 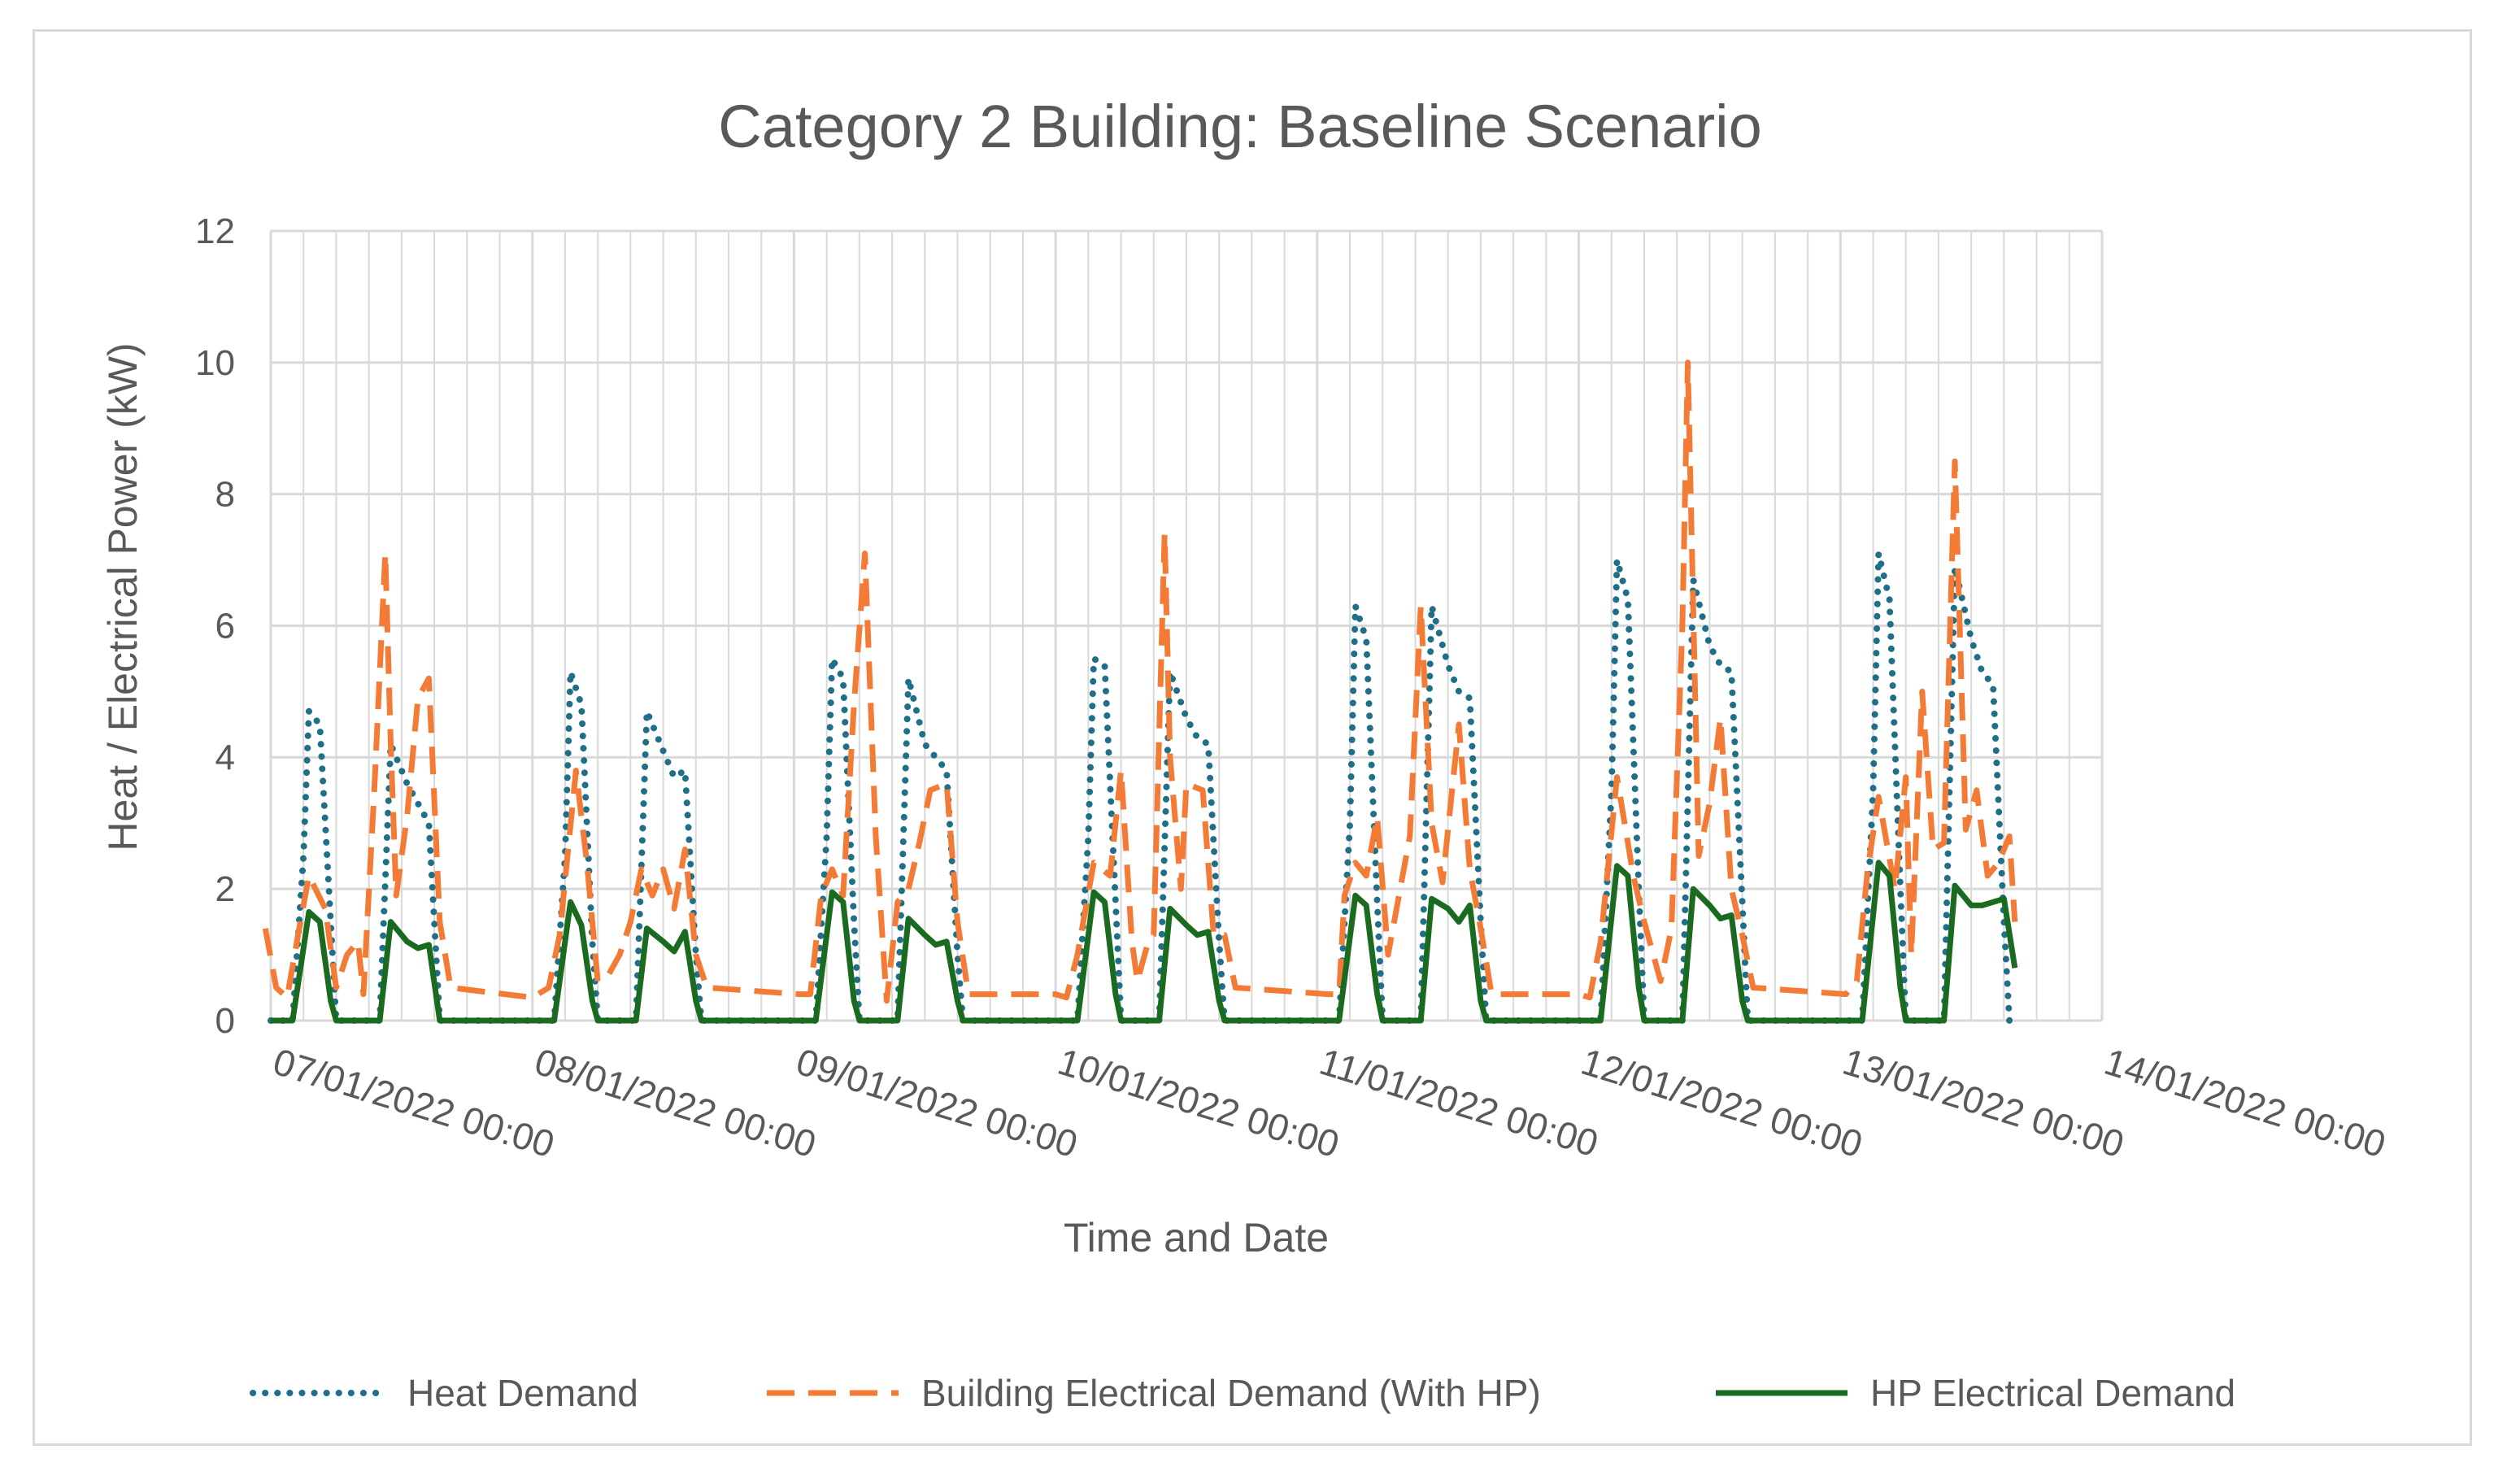 What do you see at coordinates (225, 889) in the screenshot?
I see `y-tick-label: 2` at bounding box center [225, 889].